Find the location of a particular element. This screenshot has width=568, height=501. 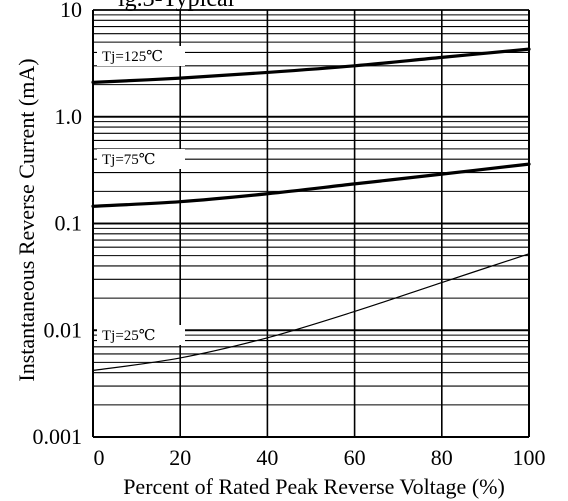

y-tick-label: 0.001 is located at coordinates (58, 436).